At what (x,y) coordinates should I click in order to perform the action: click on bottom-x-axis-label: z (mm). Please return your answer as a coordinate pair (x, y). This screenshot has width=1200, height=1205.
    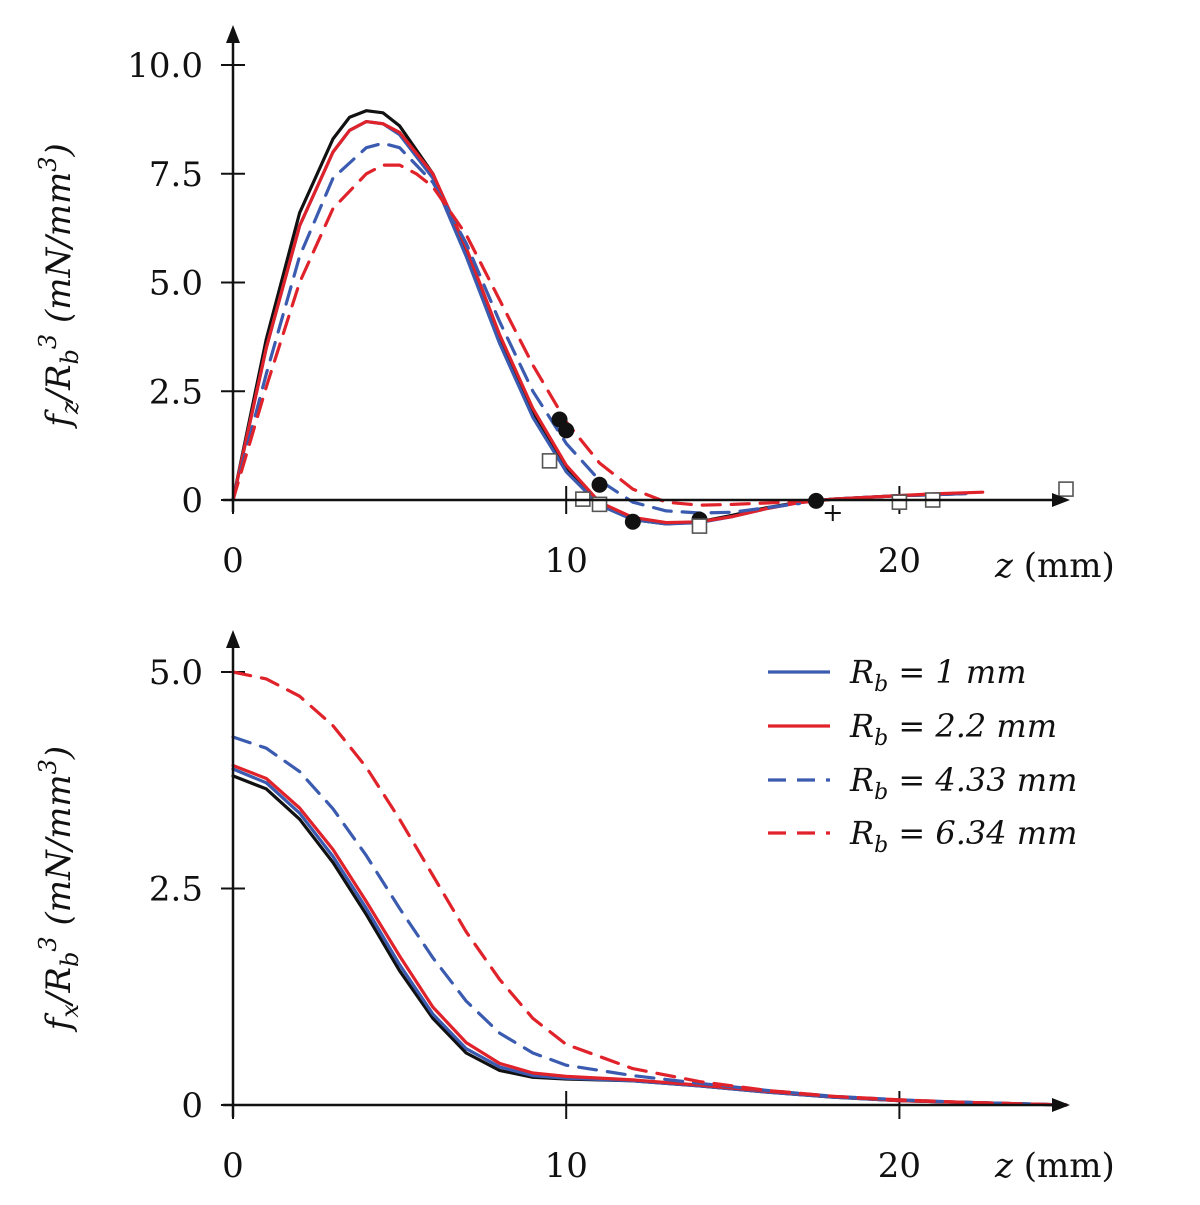
    Looking at the image, I should click on (1054, 1166).